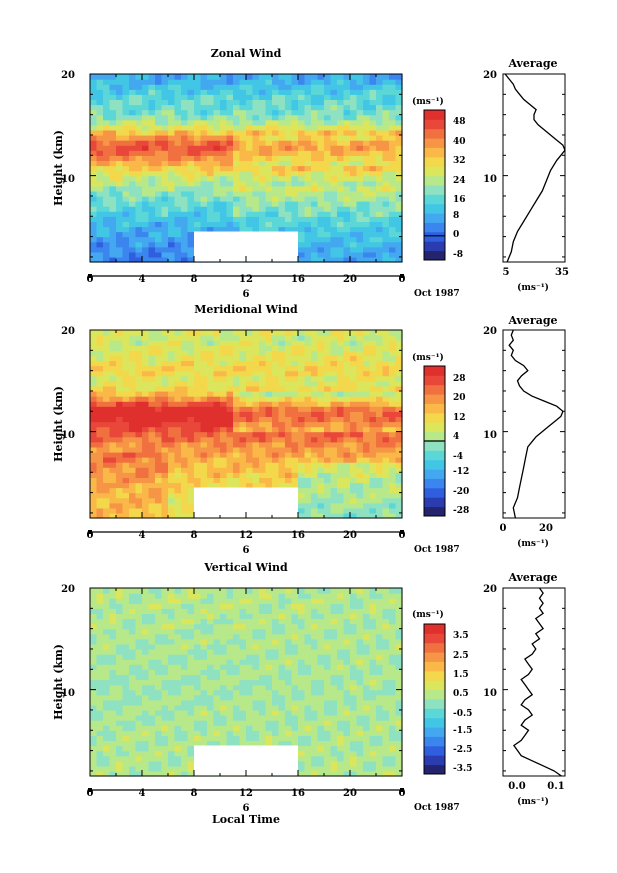 The height and width of the screenshot is (873, 617). I want to click on colorbar-swatch, so click(434, 227).